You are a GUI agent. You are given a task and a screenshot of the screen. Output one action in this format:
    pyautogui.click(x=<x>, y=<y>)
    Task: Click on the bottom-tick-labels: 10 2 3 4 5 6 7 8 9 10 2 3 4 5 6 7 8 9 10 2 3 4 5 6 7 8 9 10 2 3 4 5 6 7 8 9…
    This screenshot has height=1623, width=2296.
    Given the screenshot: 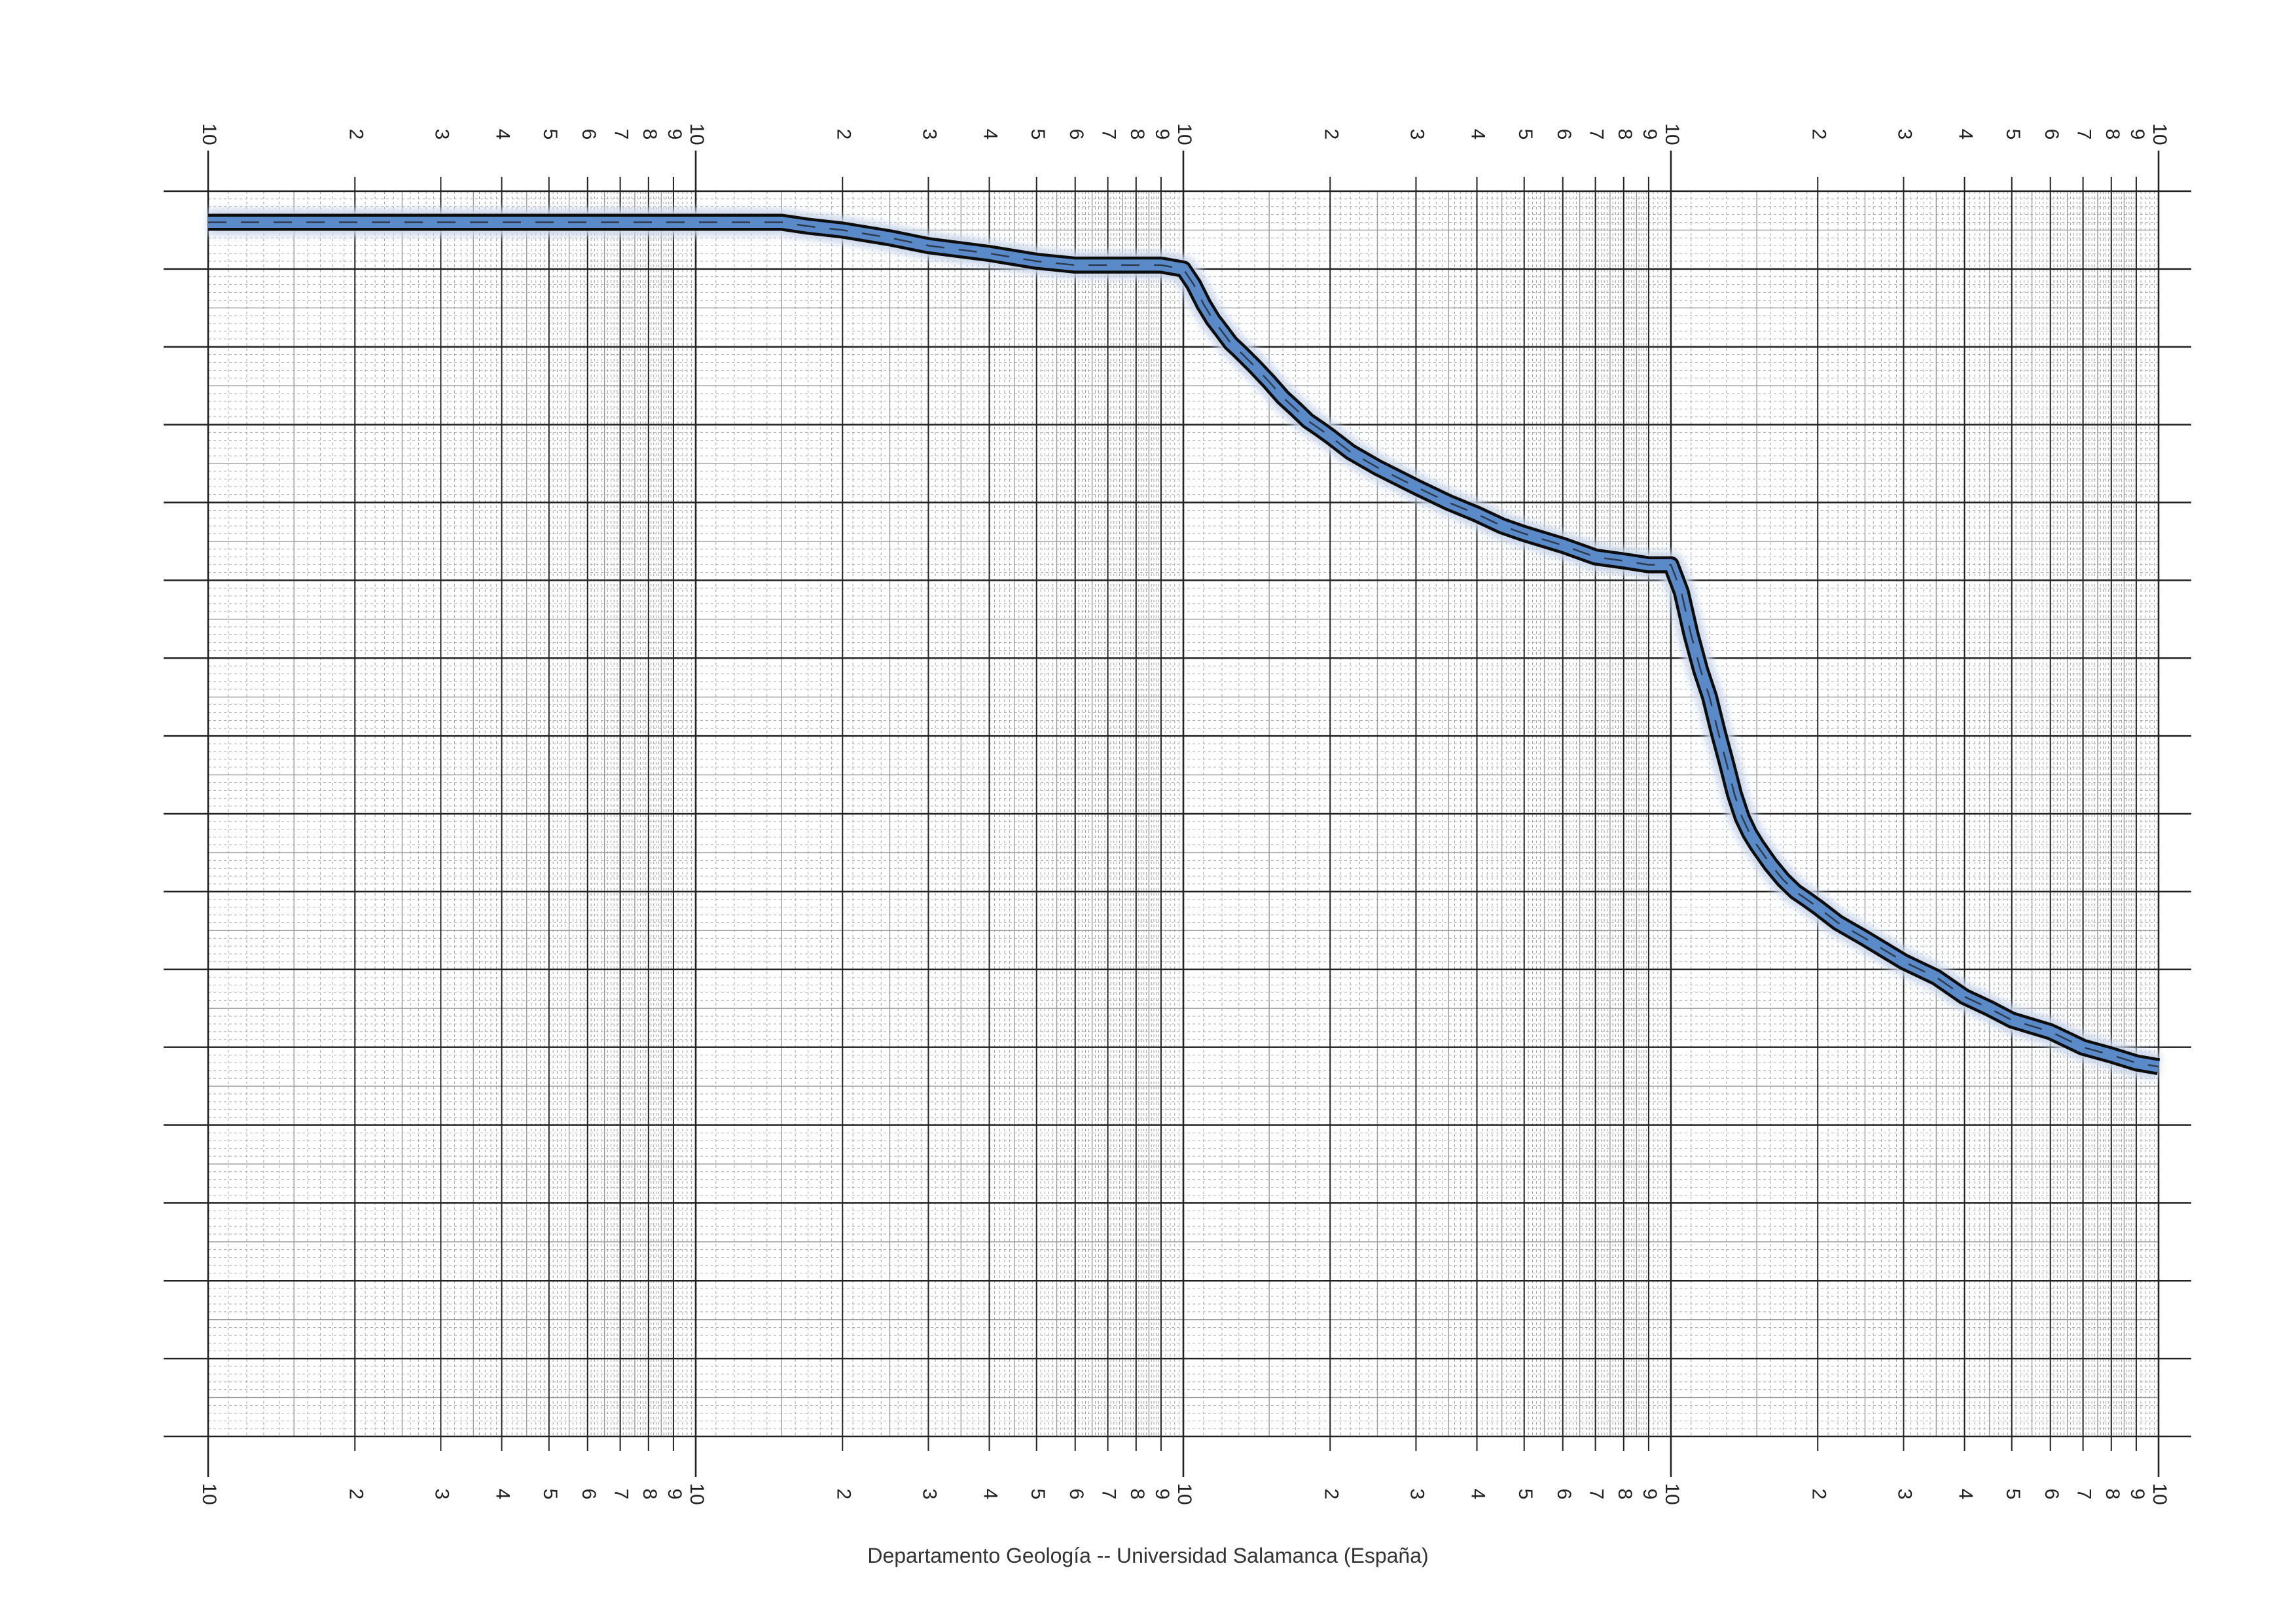 What is the action you would take?
    pyautogui.click(x=1184, y=1493)
    